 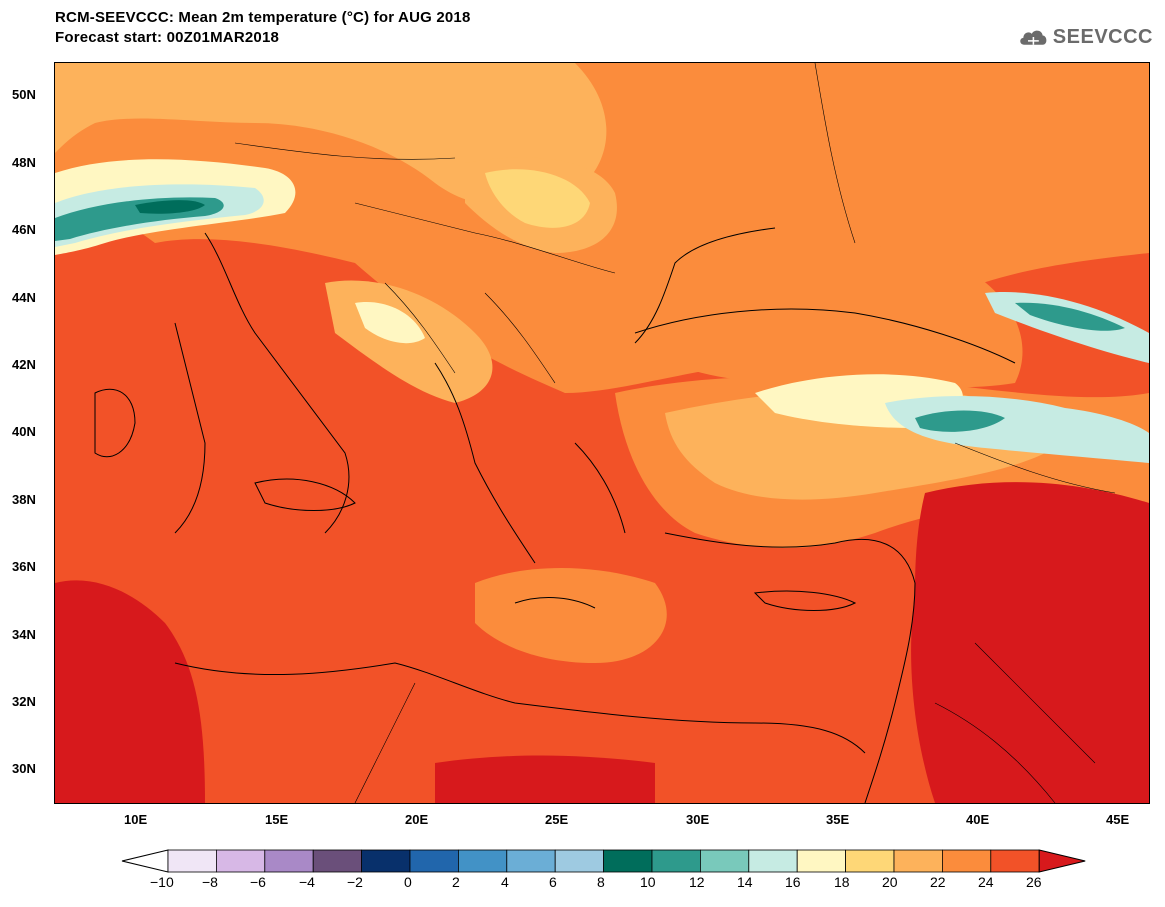 What do you see at coordinates (136, 819) in the screenshot?
I see `lon-tick-label: 10E` at bounding box center [136, 819].